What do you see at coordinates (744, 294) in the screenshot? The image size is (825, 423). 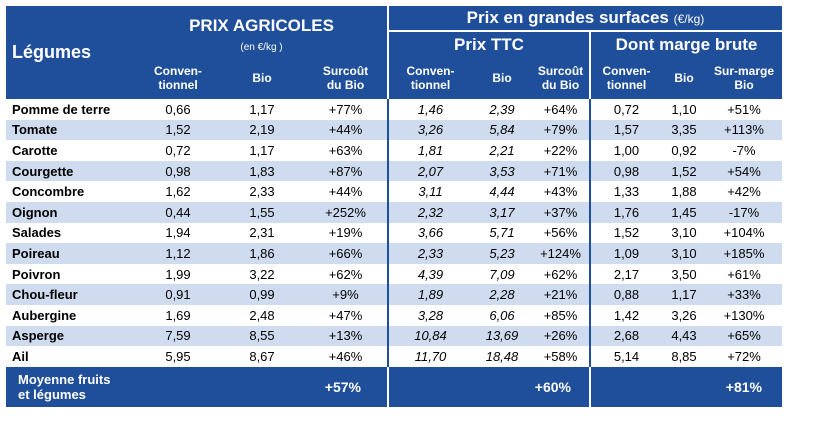 I see `cell-marge-surmarge: +33%` at bounding box center [744, 294].